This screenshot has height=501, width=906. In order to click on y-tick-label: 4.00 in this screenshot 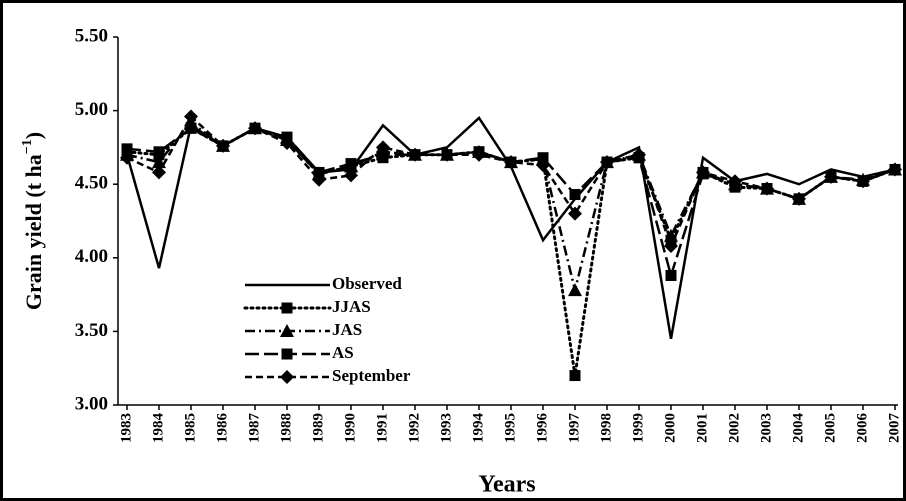, I will do `click(91, 256)`.